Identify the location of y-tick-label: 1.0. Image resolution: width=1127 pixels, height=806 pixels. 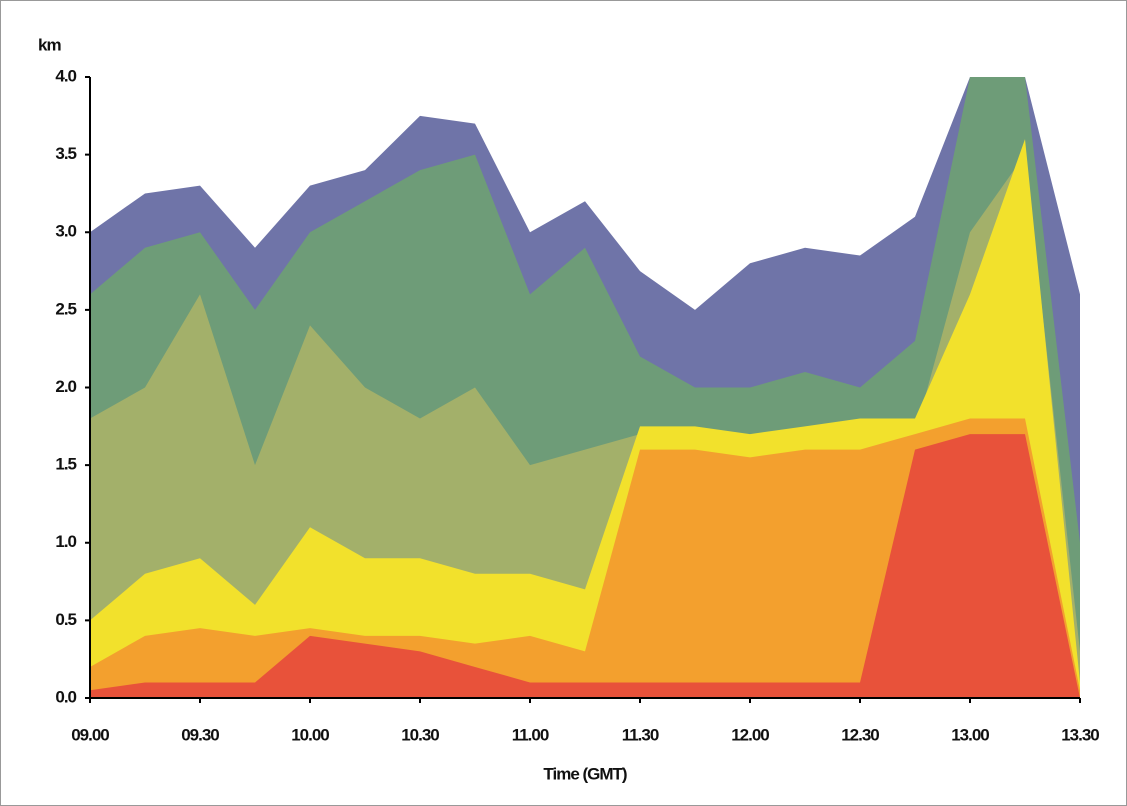
(65, 541).